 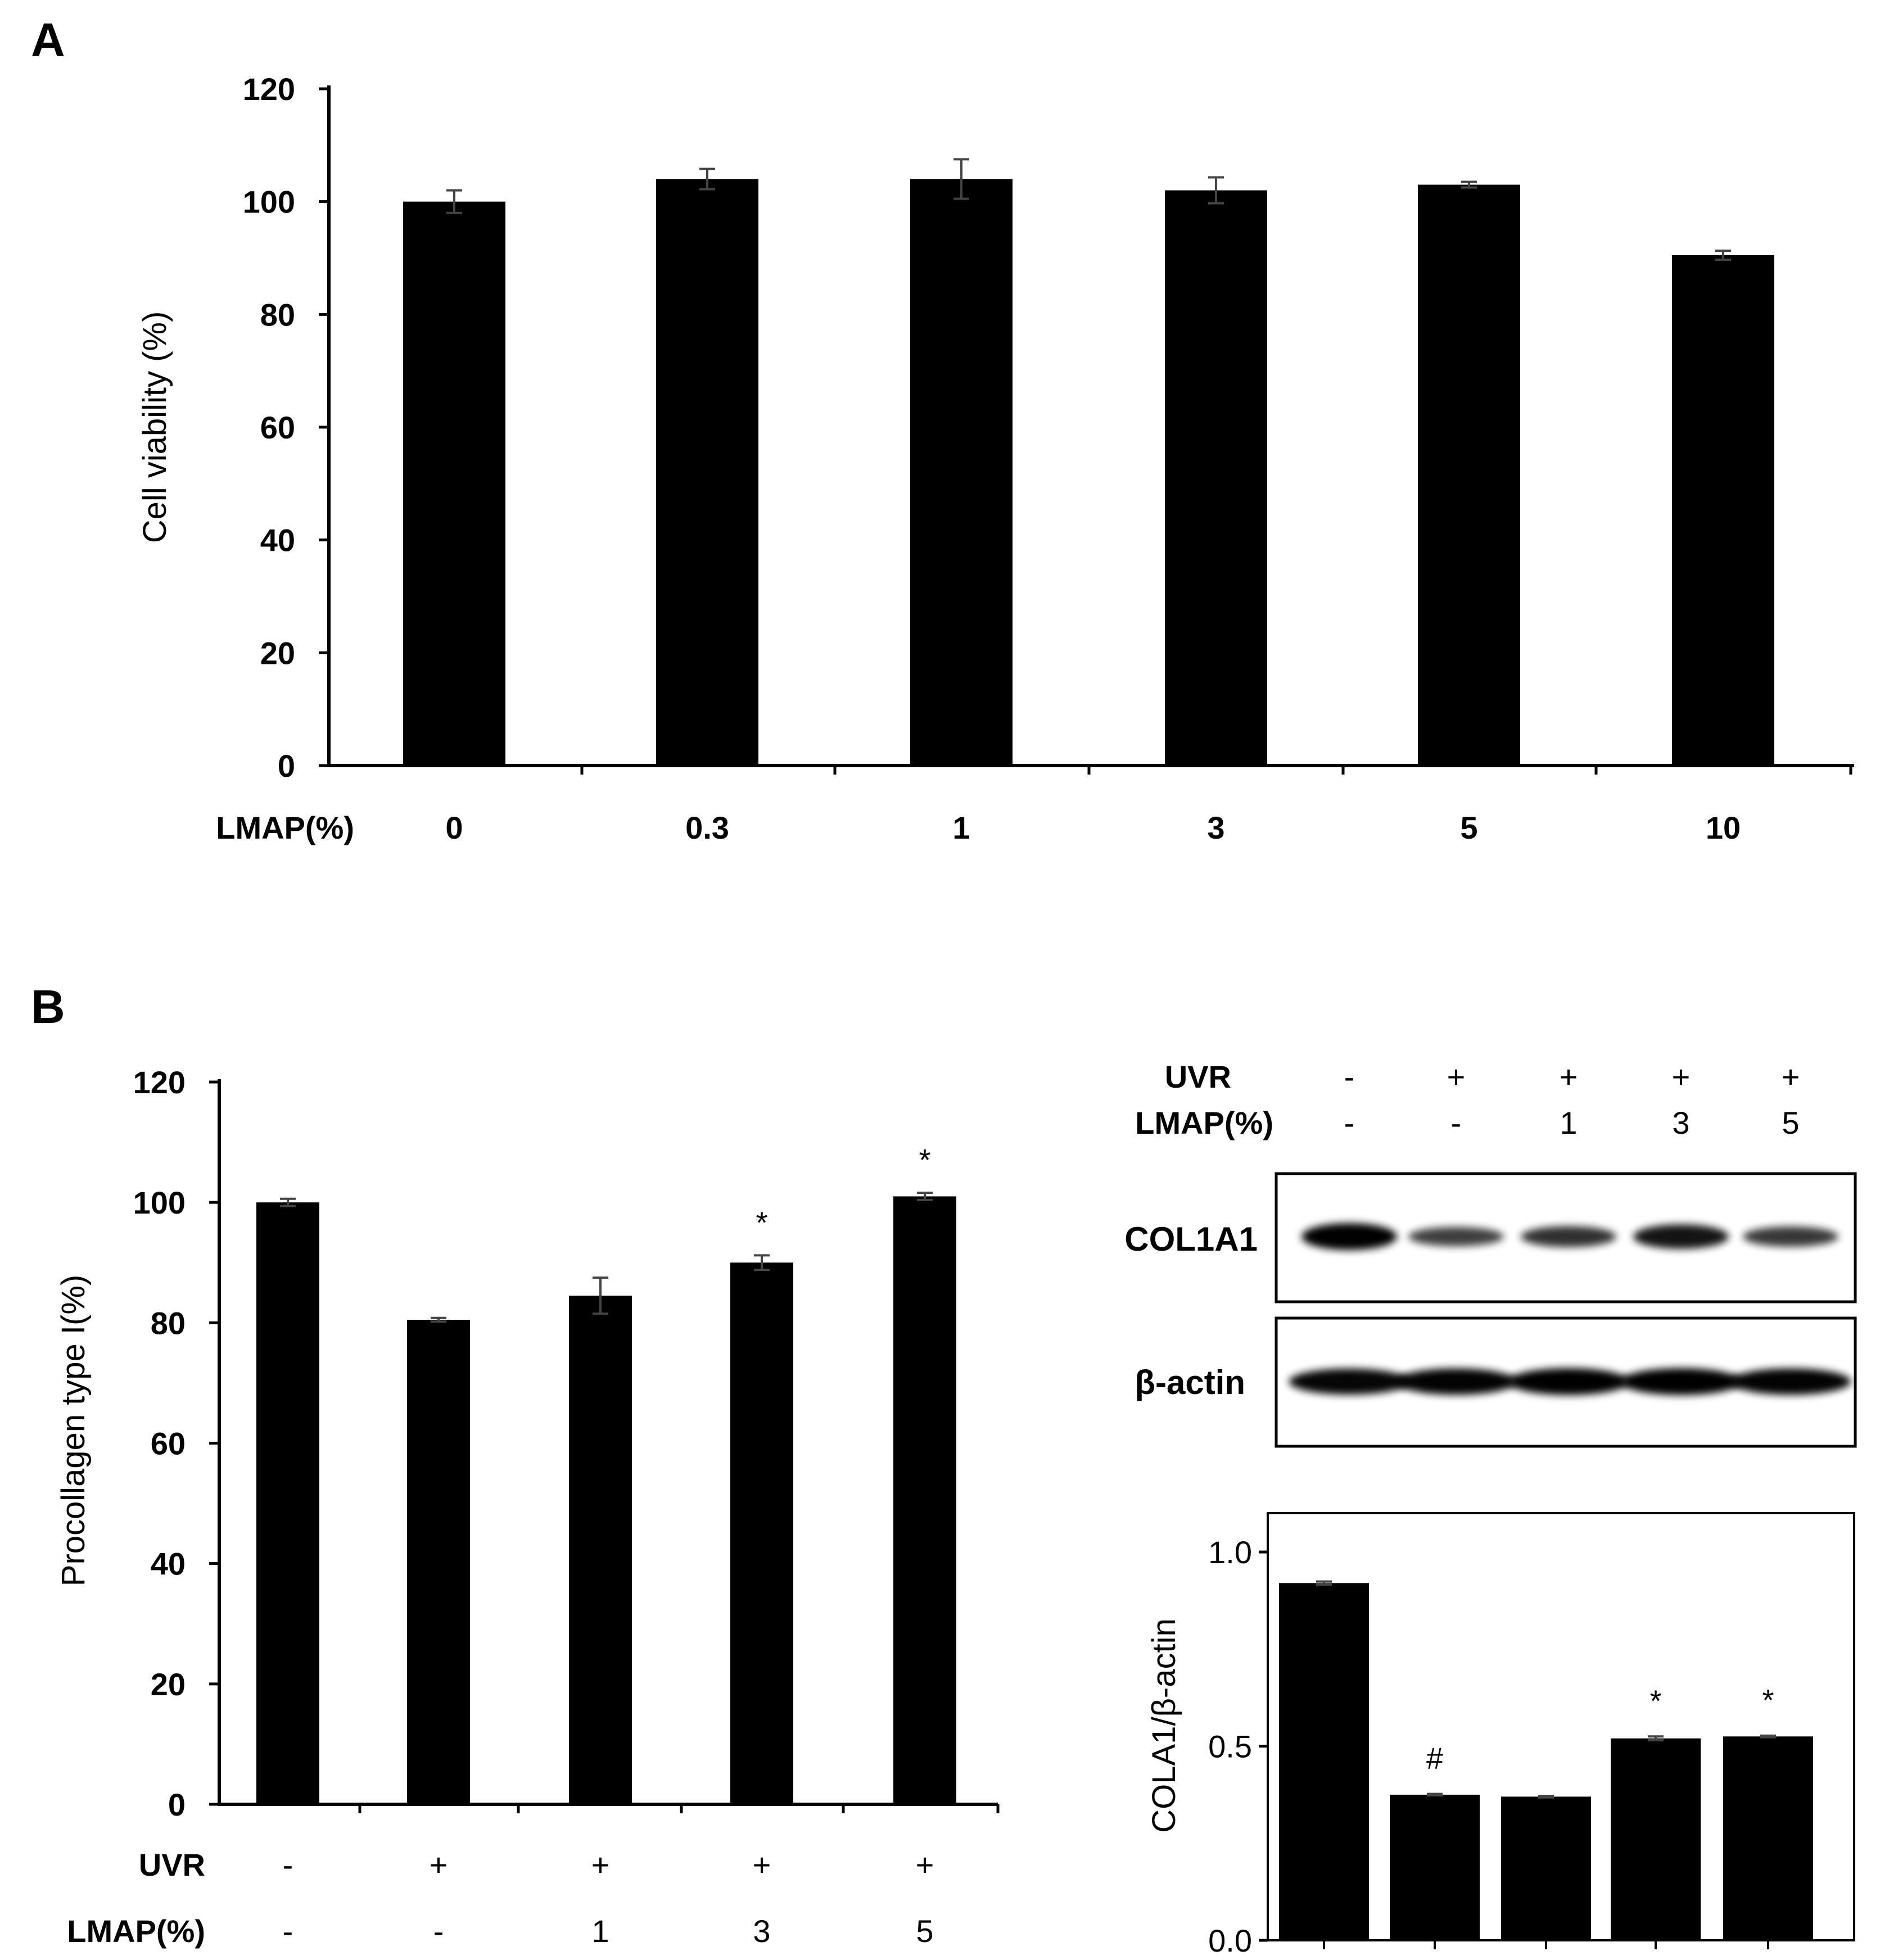 What do you see at coordinates (1204, 1122) in the screenshot?
I see `blot-lmap-row-label: LMAP(%)` at bounding box center [1204, 1122].